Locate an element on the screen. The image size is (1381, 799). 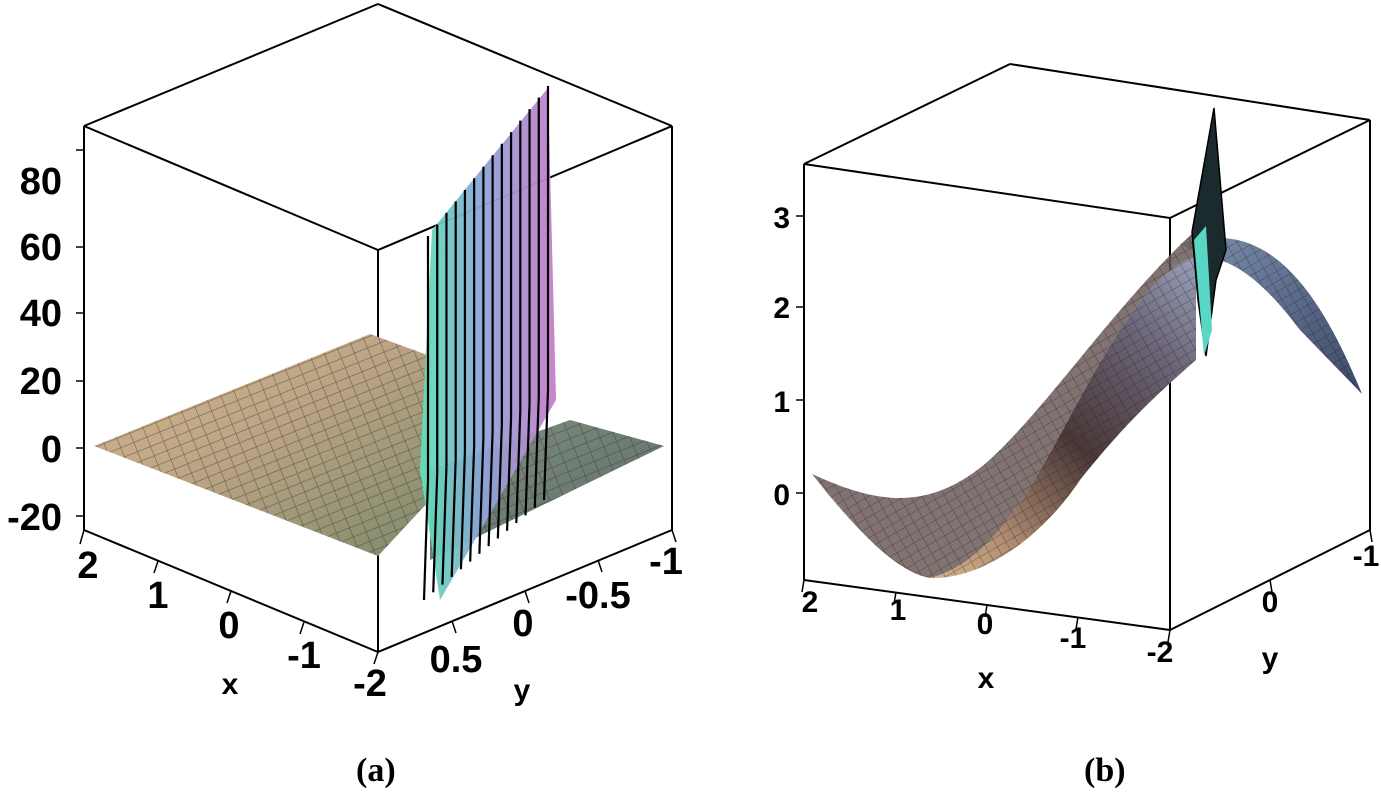
panel-b-y-tick-0: 0 is located at coordinates (1270, 602).